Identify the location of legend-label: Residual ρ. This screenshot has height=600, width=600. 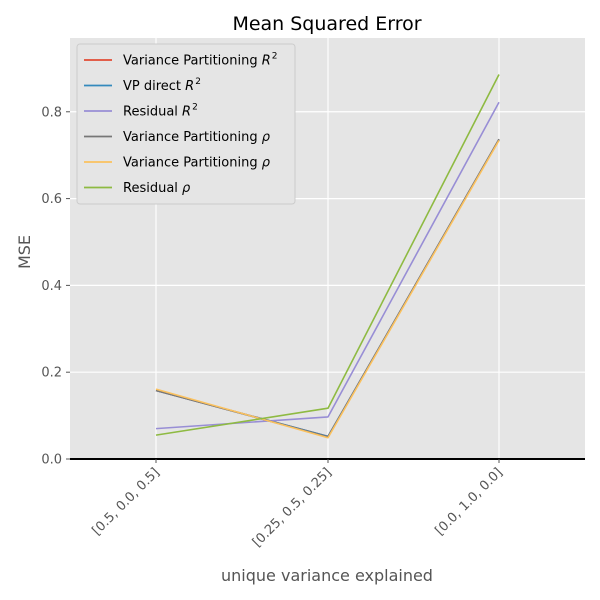
(157, 188).